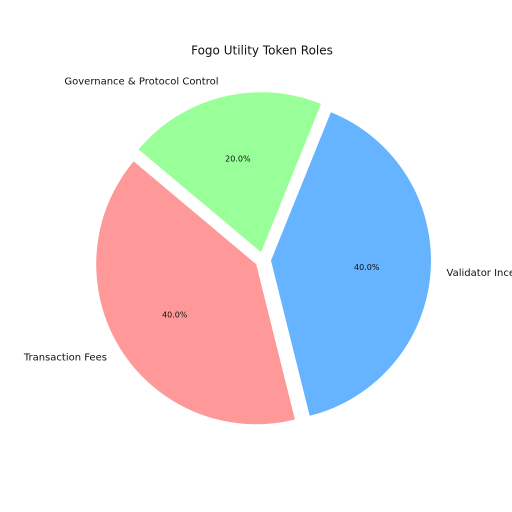  What do you see at coordinates (141, 81) in the screenshot?
I see `slice-label: Governance & Protocol Control` at bounding box center [141, 81].